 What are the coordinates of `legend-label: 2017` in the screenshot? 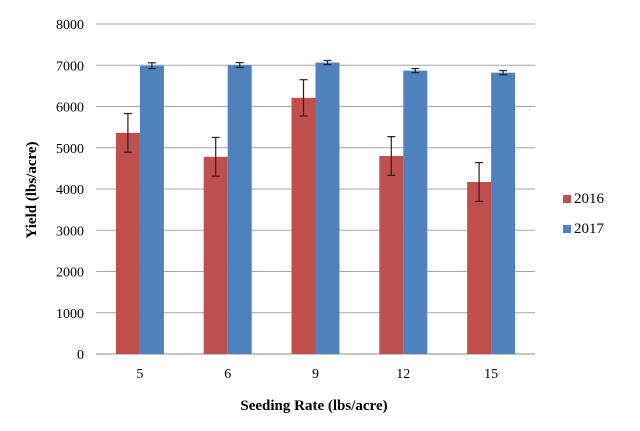 It's located at (589, 229).